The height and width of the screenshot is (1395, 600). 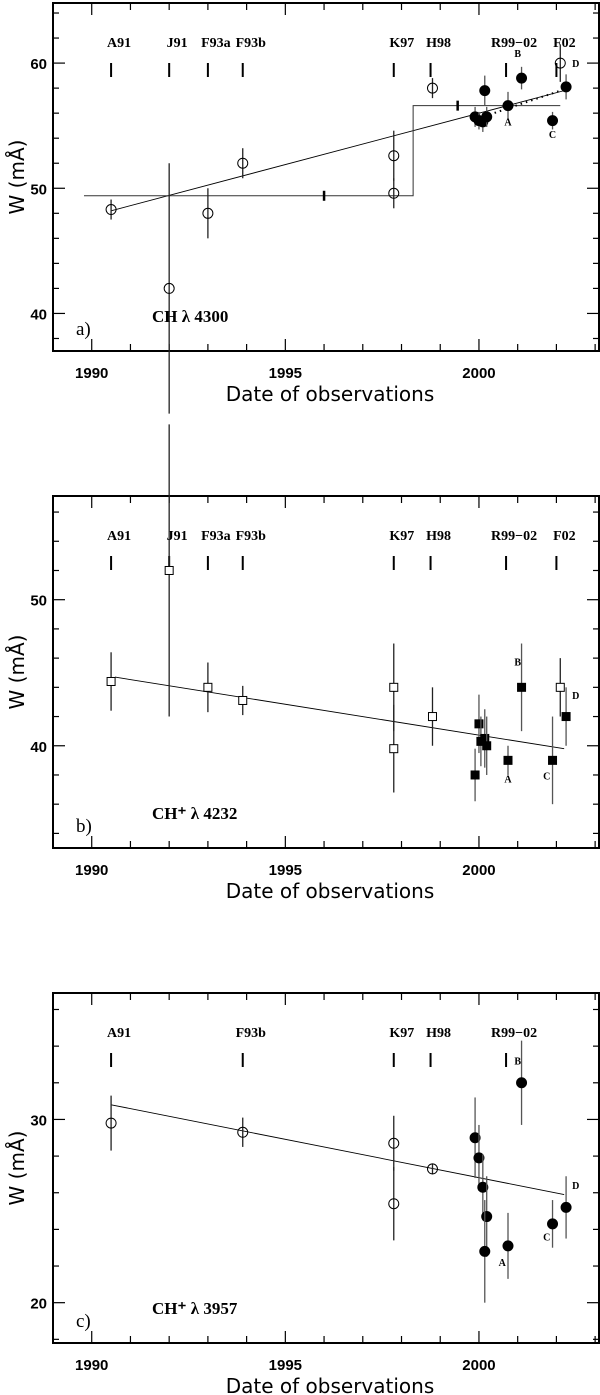 What do you see at coordinates (38, 64) in the screenshot?
I see `y-tick-label: 60` at bounding box center [38, 64].